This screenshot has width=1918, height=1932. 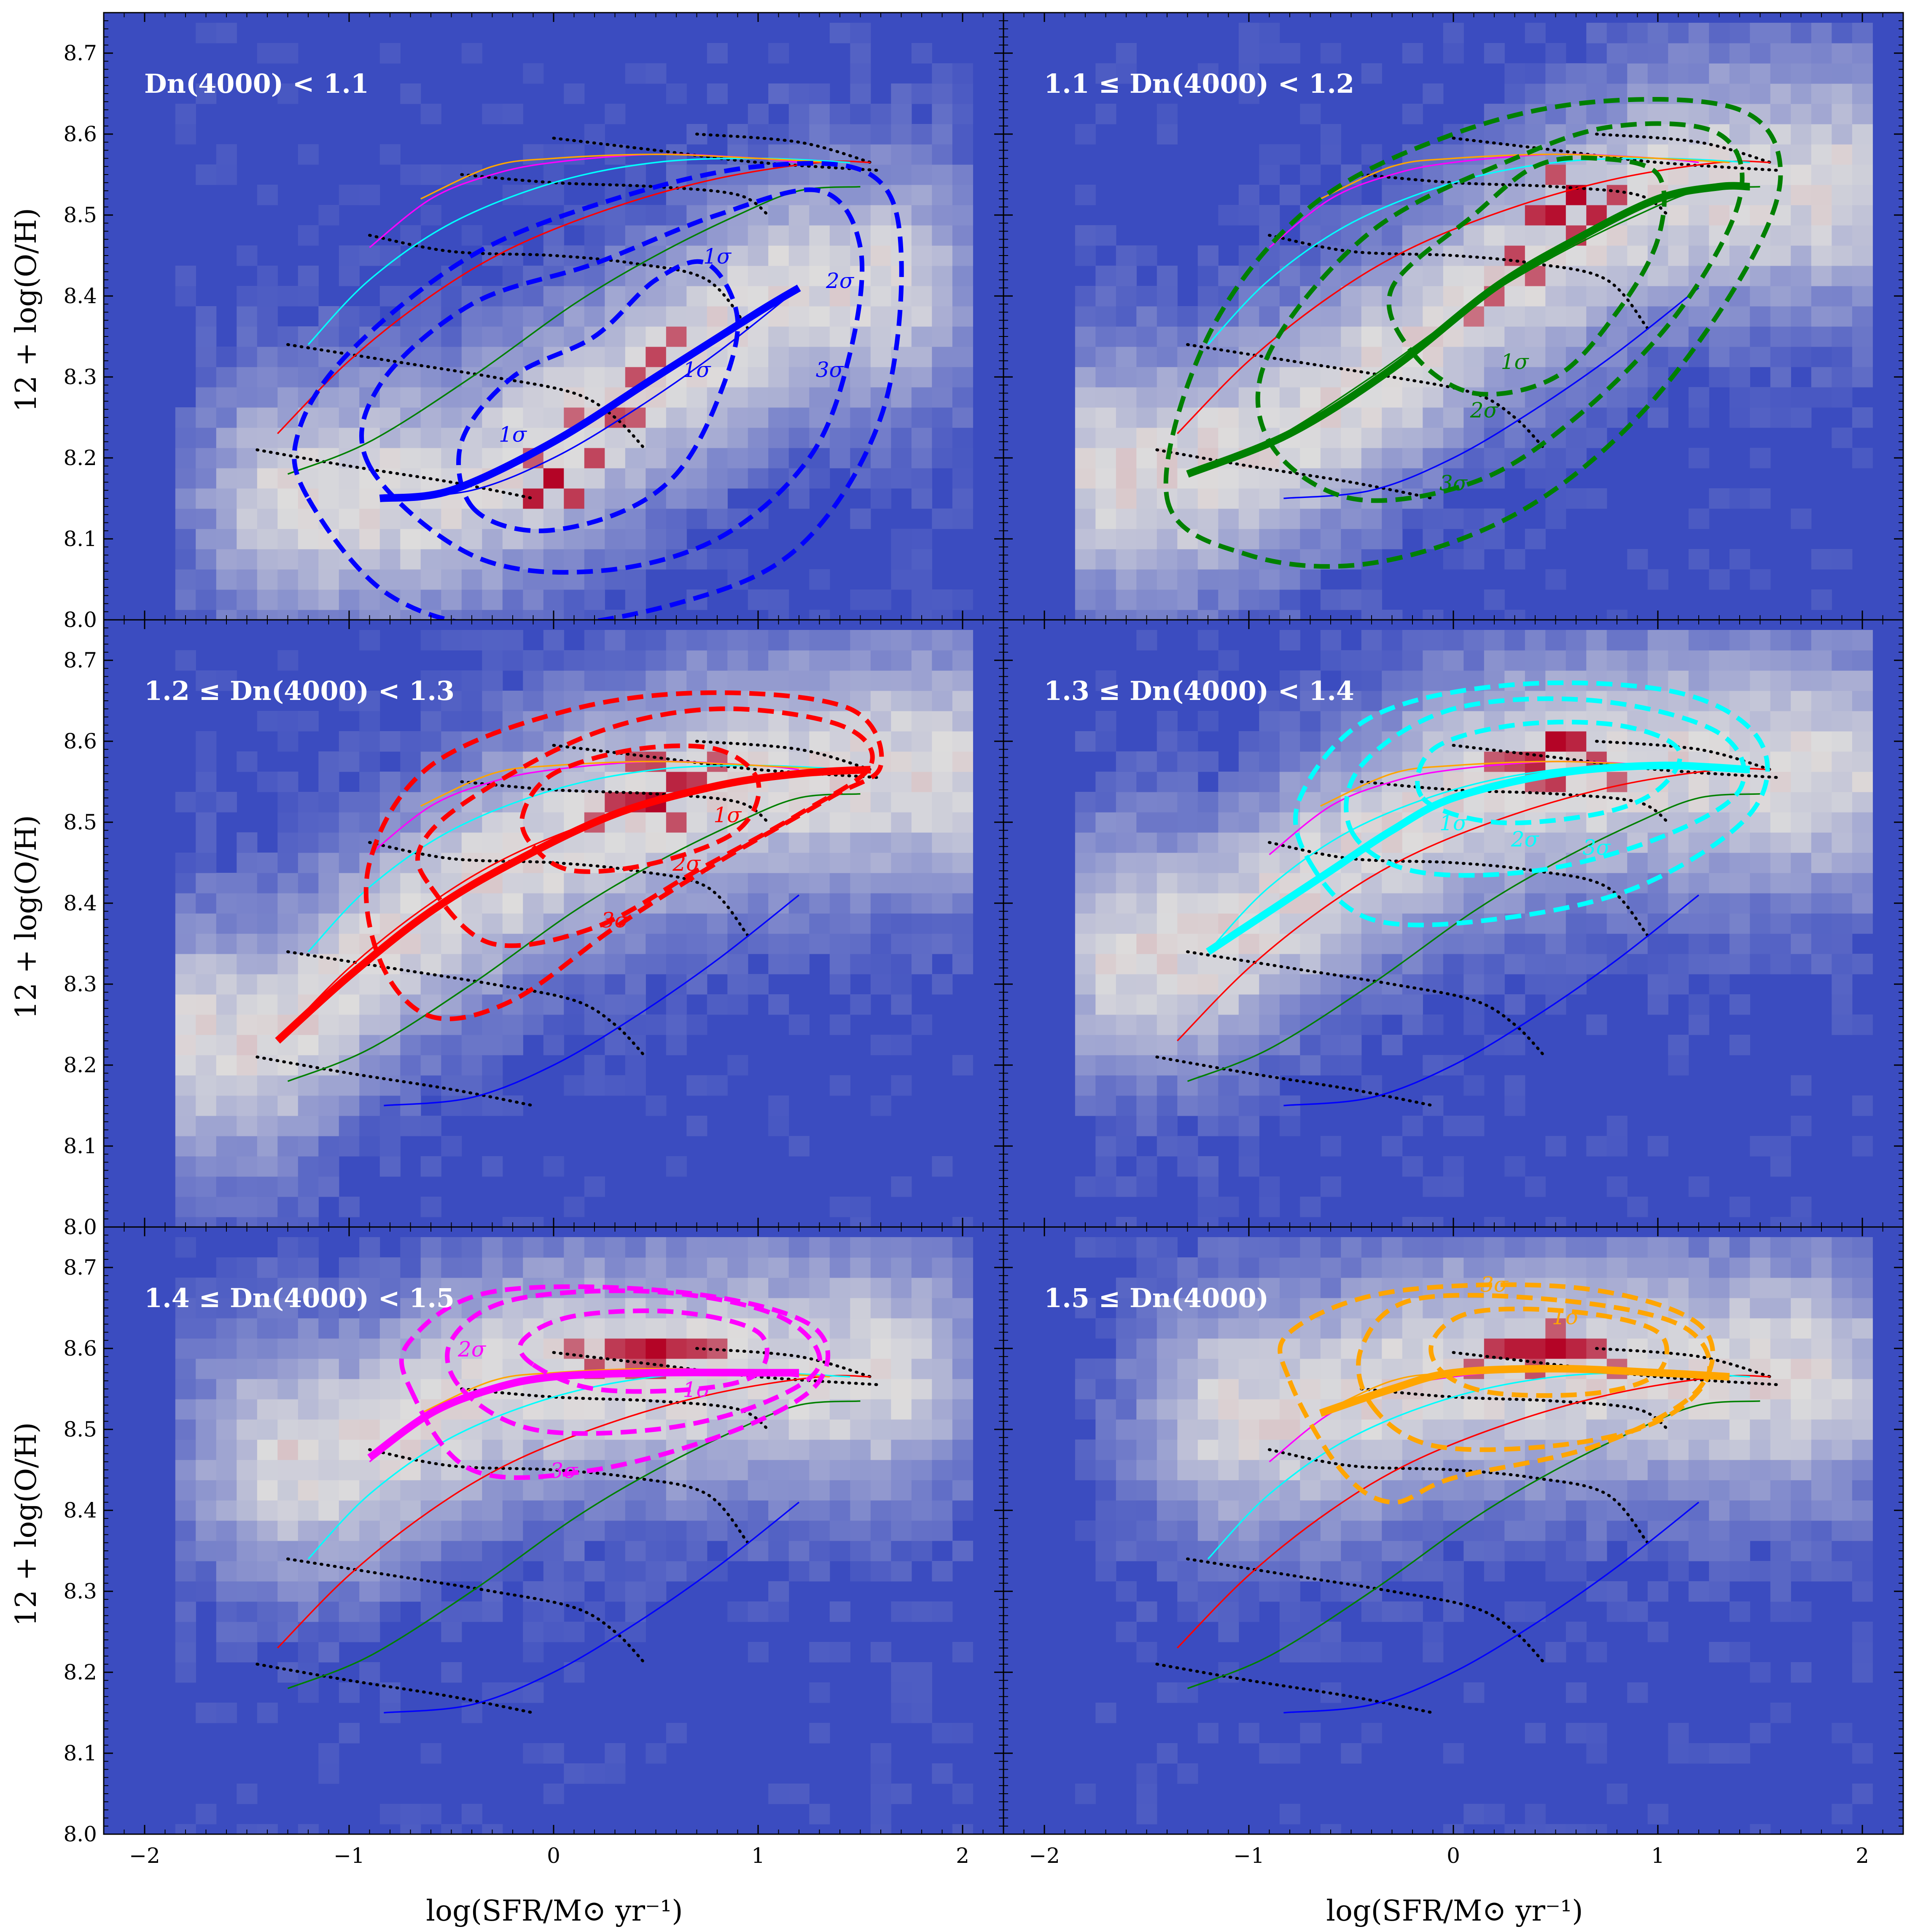 I want to click on contour-1sigma, so click(x=598, y=396).